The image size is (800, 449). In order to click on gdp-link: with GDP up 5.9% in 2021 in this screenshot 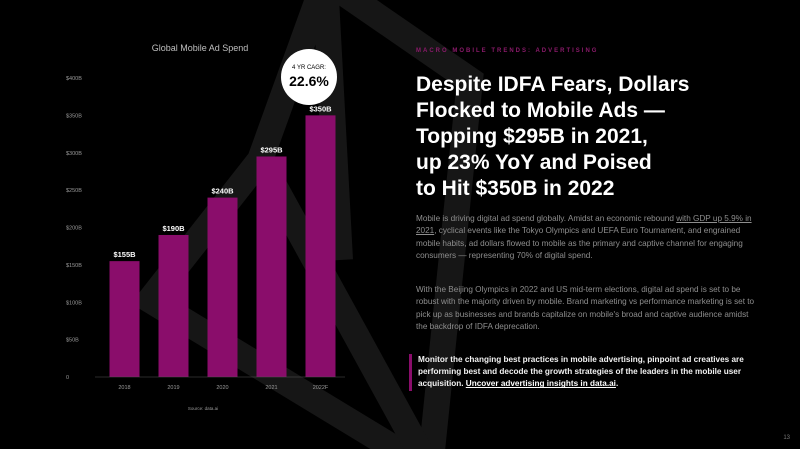, I will do `click(584, 225)`.